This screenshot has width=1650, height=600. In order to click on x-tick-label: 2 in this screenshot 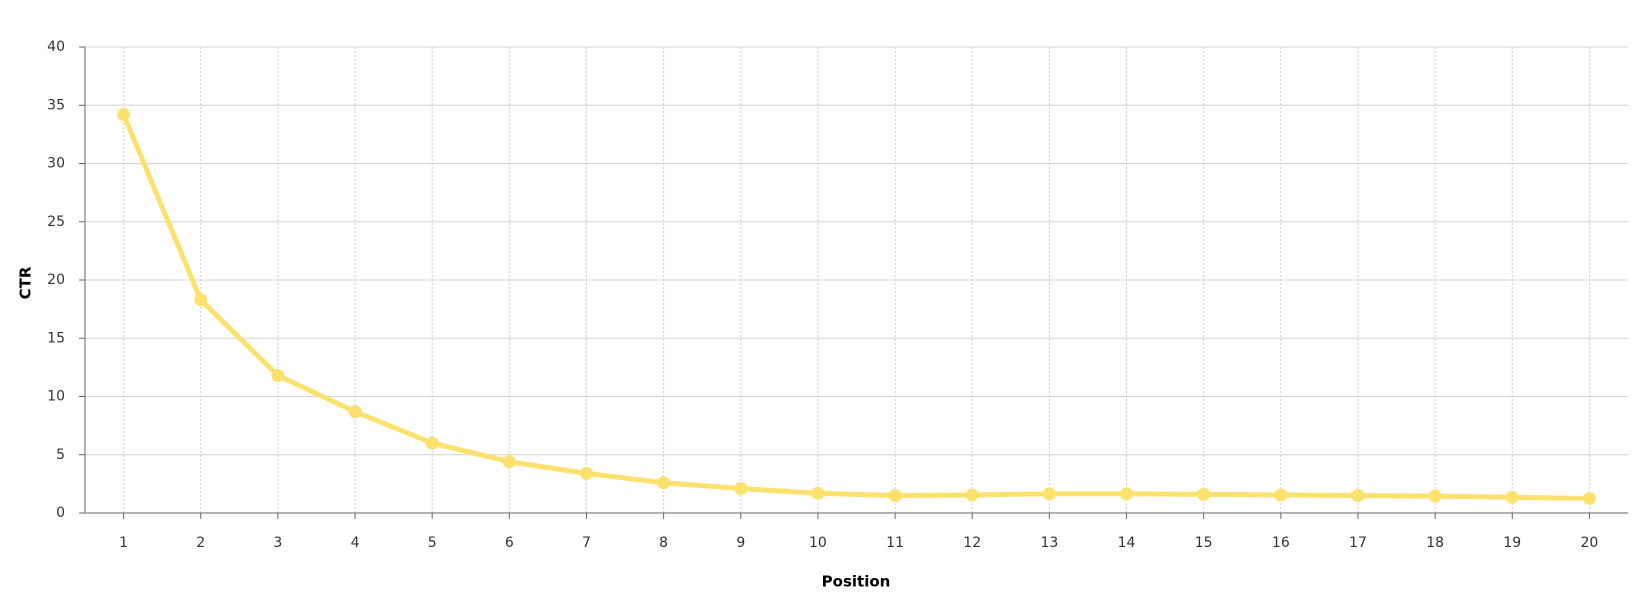, I will do `click(200, 543)`.